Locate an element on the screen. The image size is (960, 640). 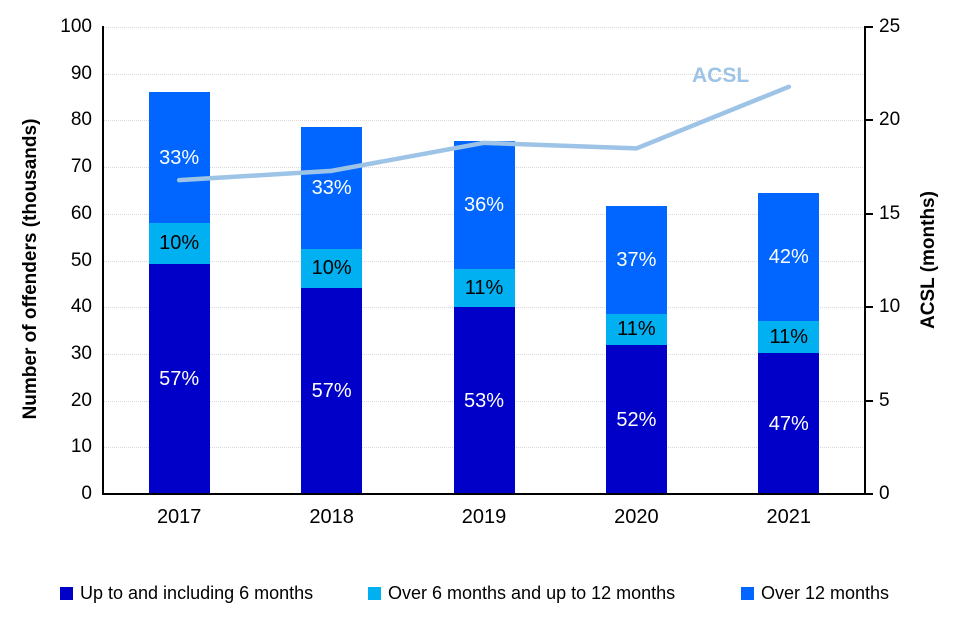
bar-segment: 47% is located at coordinates (789, 423).